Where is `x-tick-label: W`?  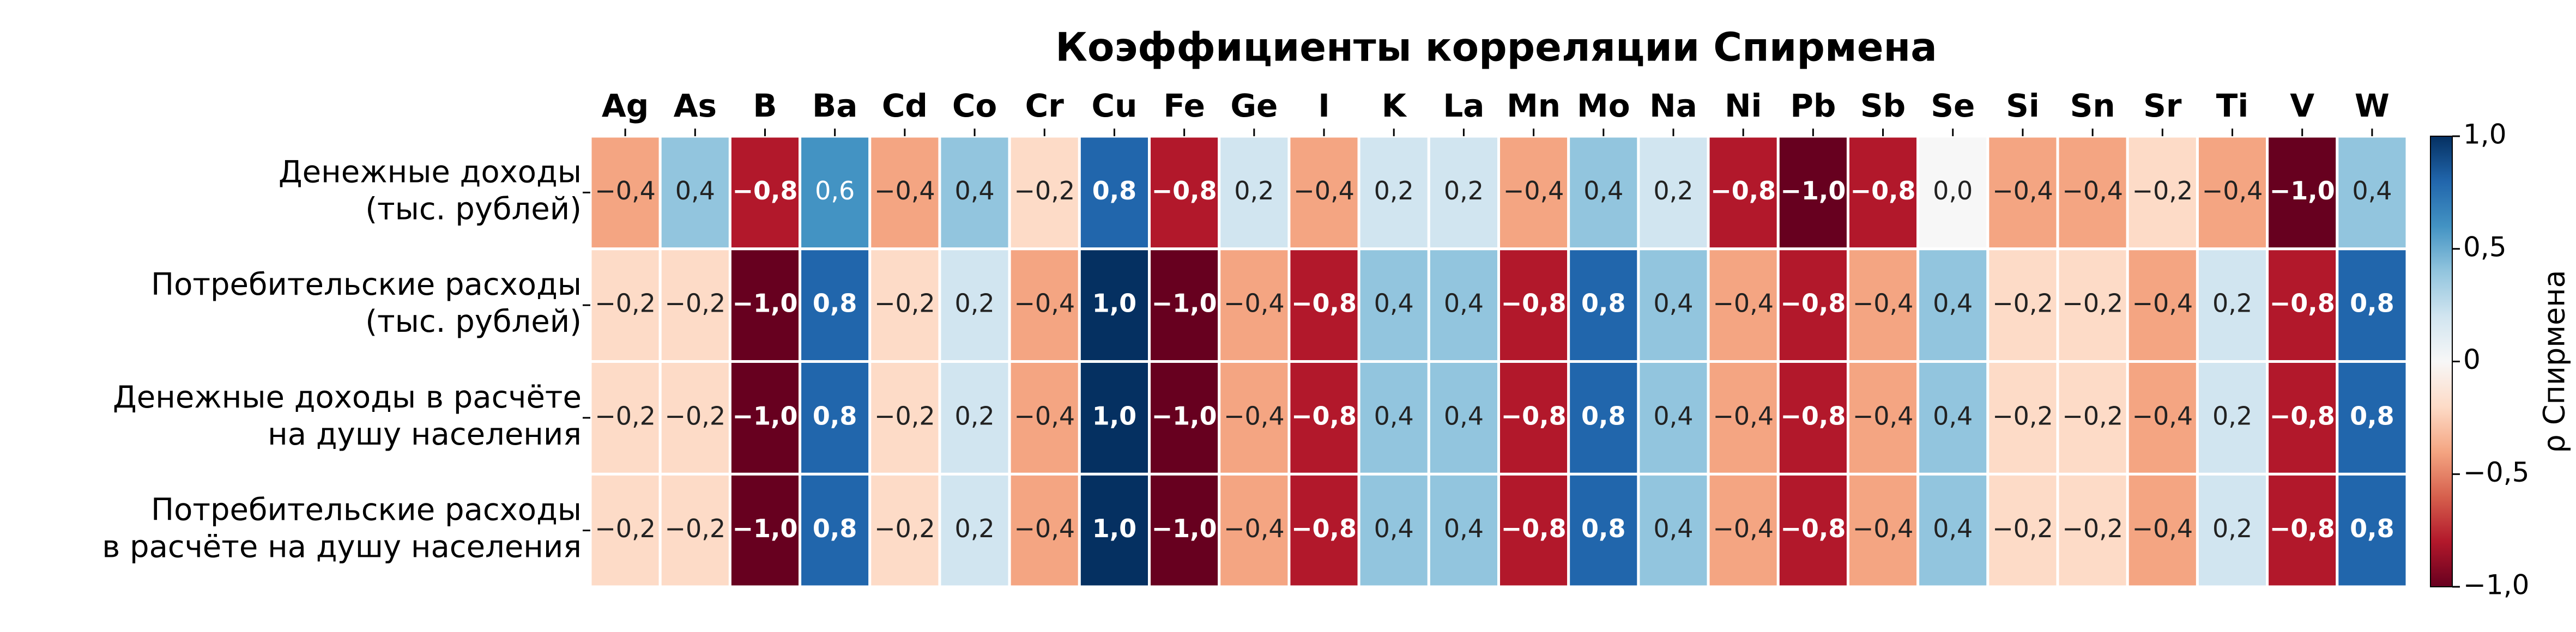 x-tick-label: W is located at coordinates (2372, 105).